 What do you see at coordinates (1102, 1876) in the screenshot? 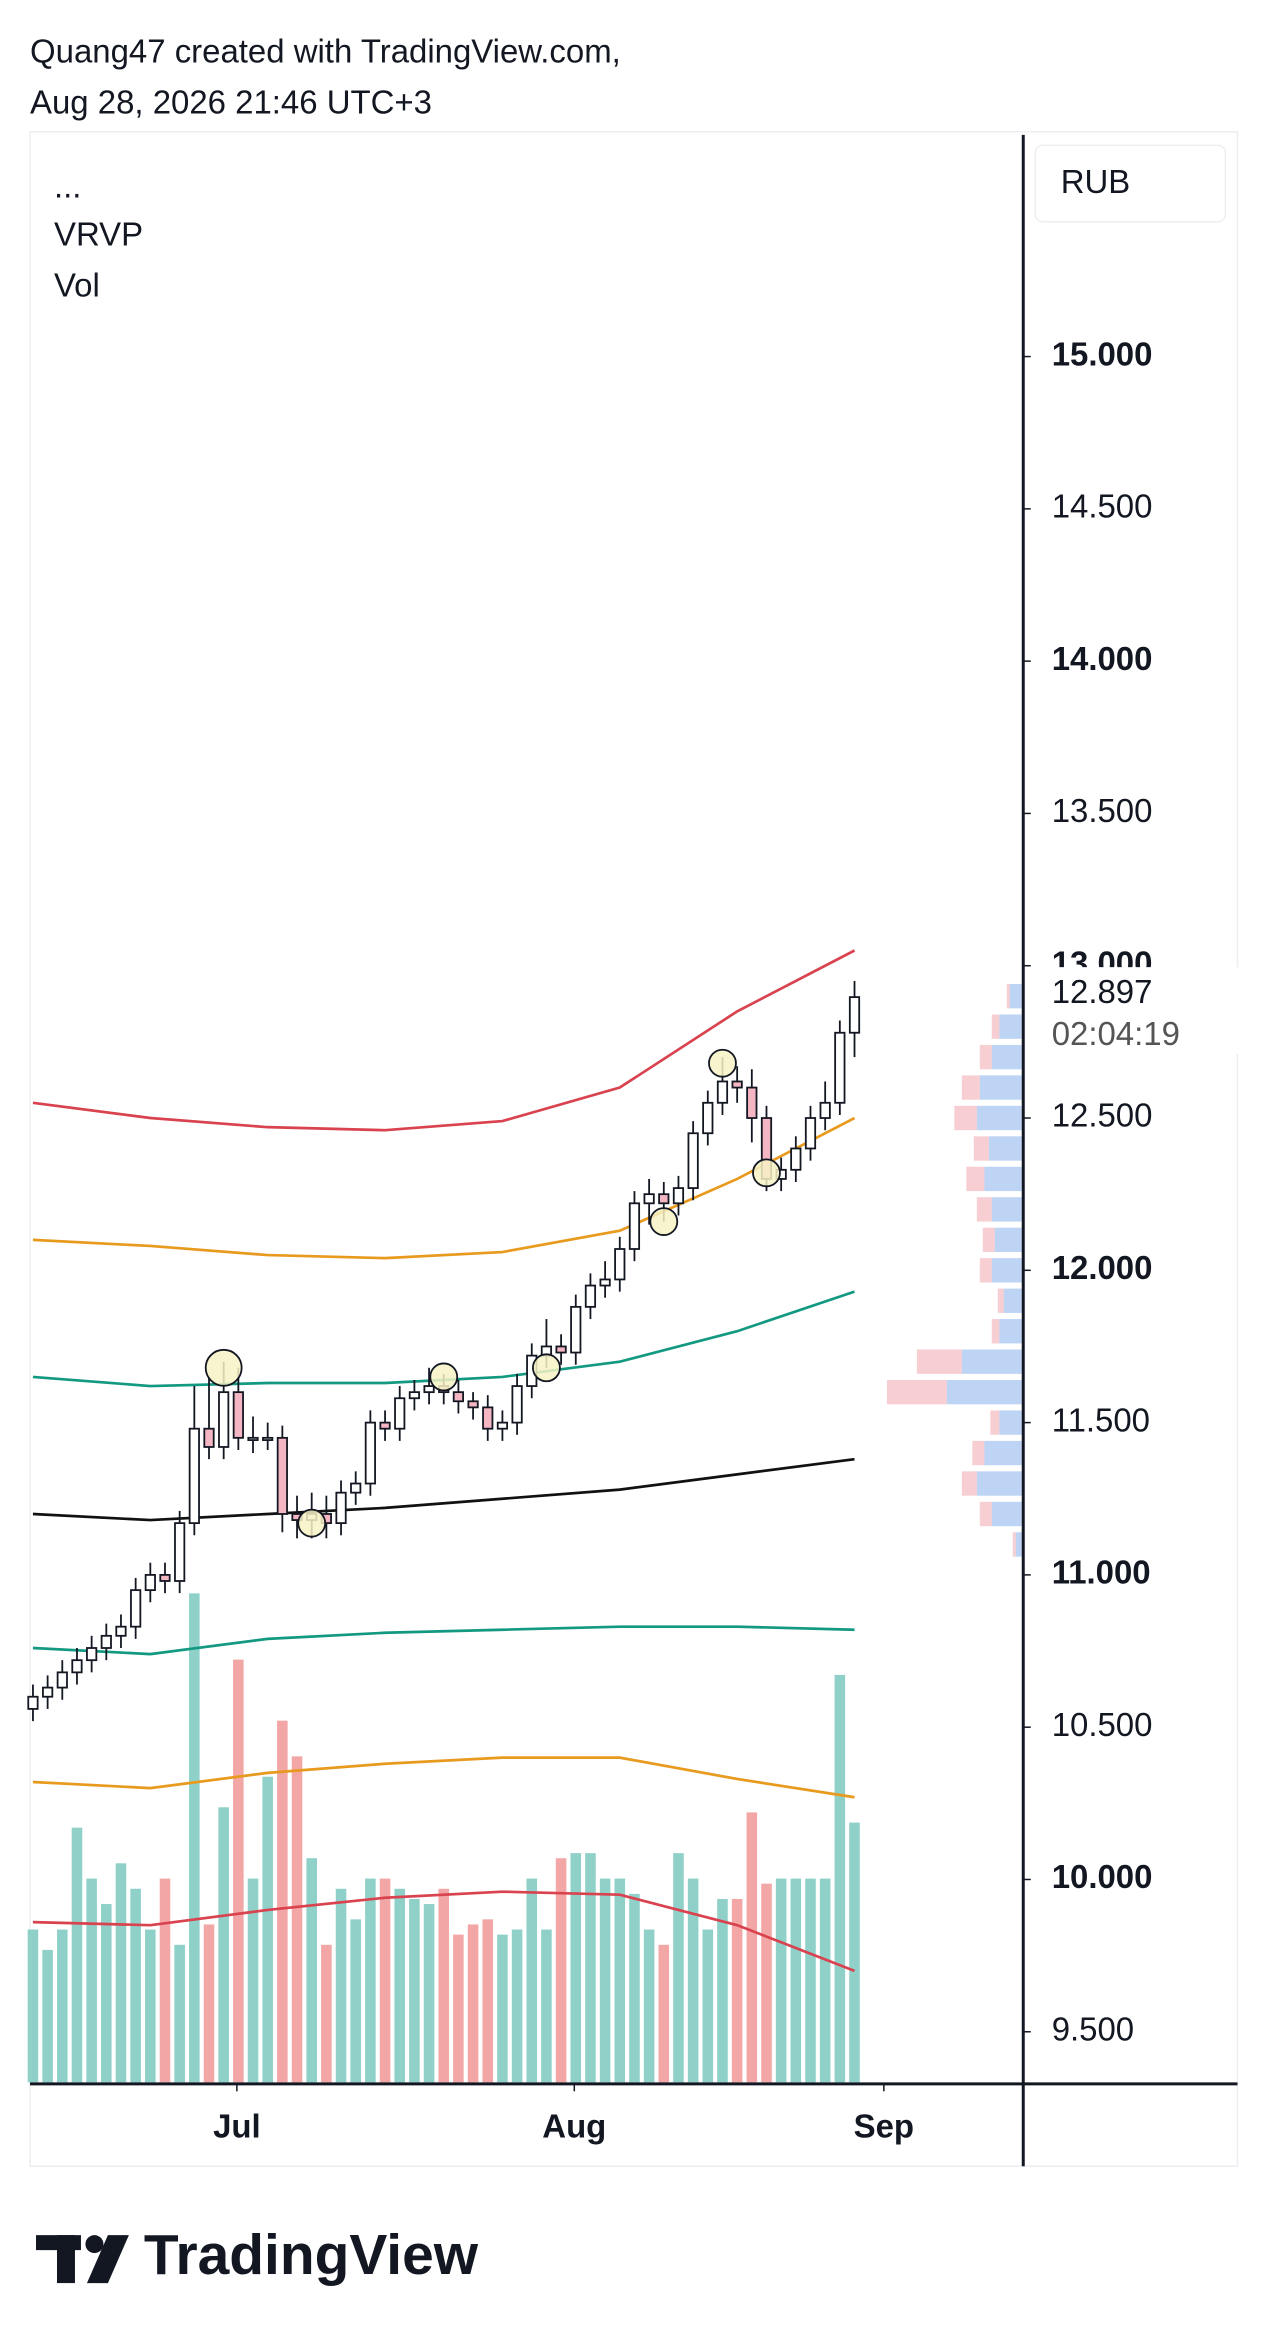
I see `y-tick-label: 10.000` at bounding box center [1102, 1876].